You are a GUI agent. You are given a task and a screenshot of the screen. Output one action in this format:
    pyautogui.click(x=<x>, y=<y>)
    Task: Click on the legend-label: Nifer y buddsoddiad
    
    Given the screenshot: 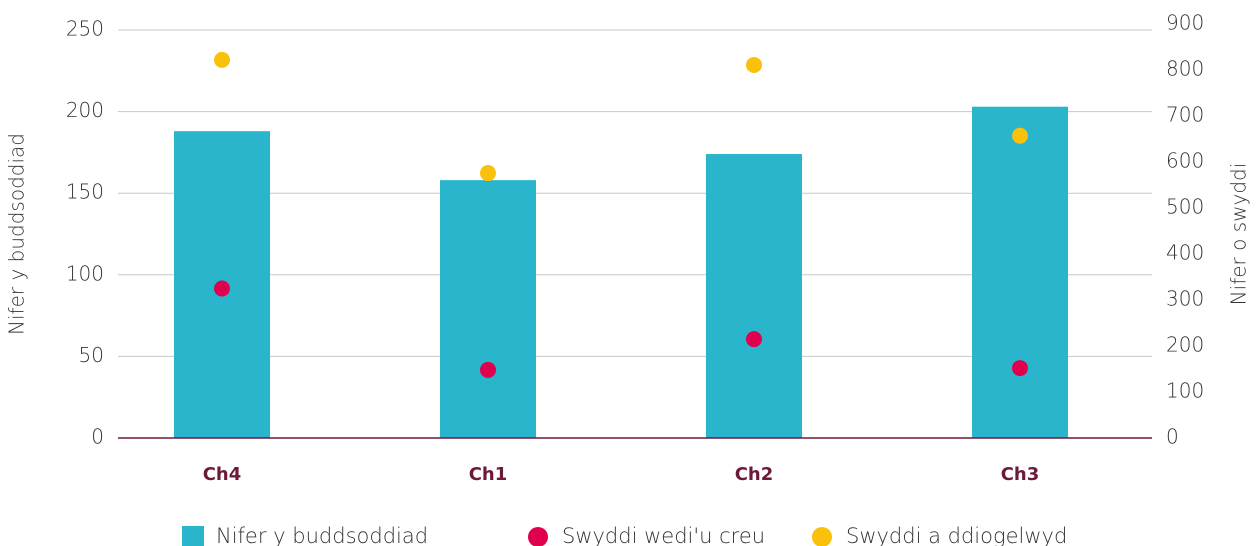 What is the action you would take?
    pyautogui.click(x=322, y=535)
    